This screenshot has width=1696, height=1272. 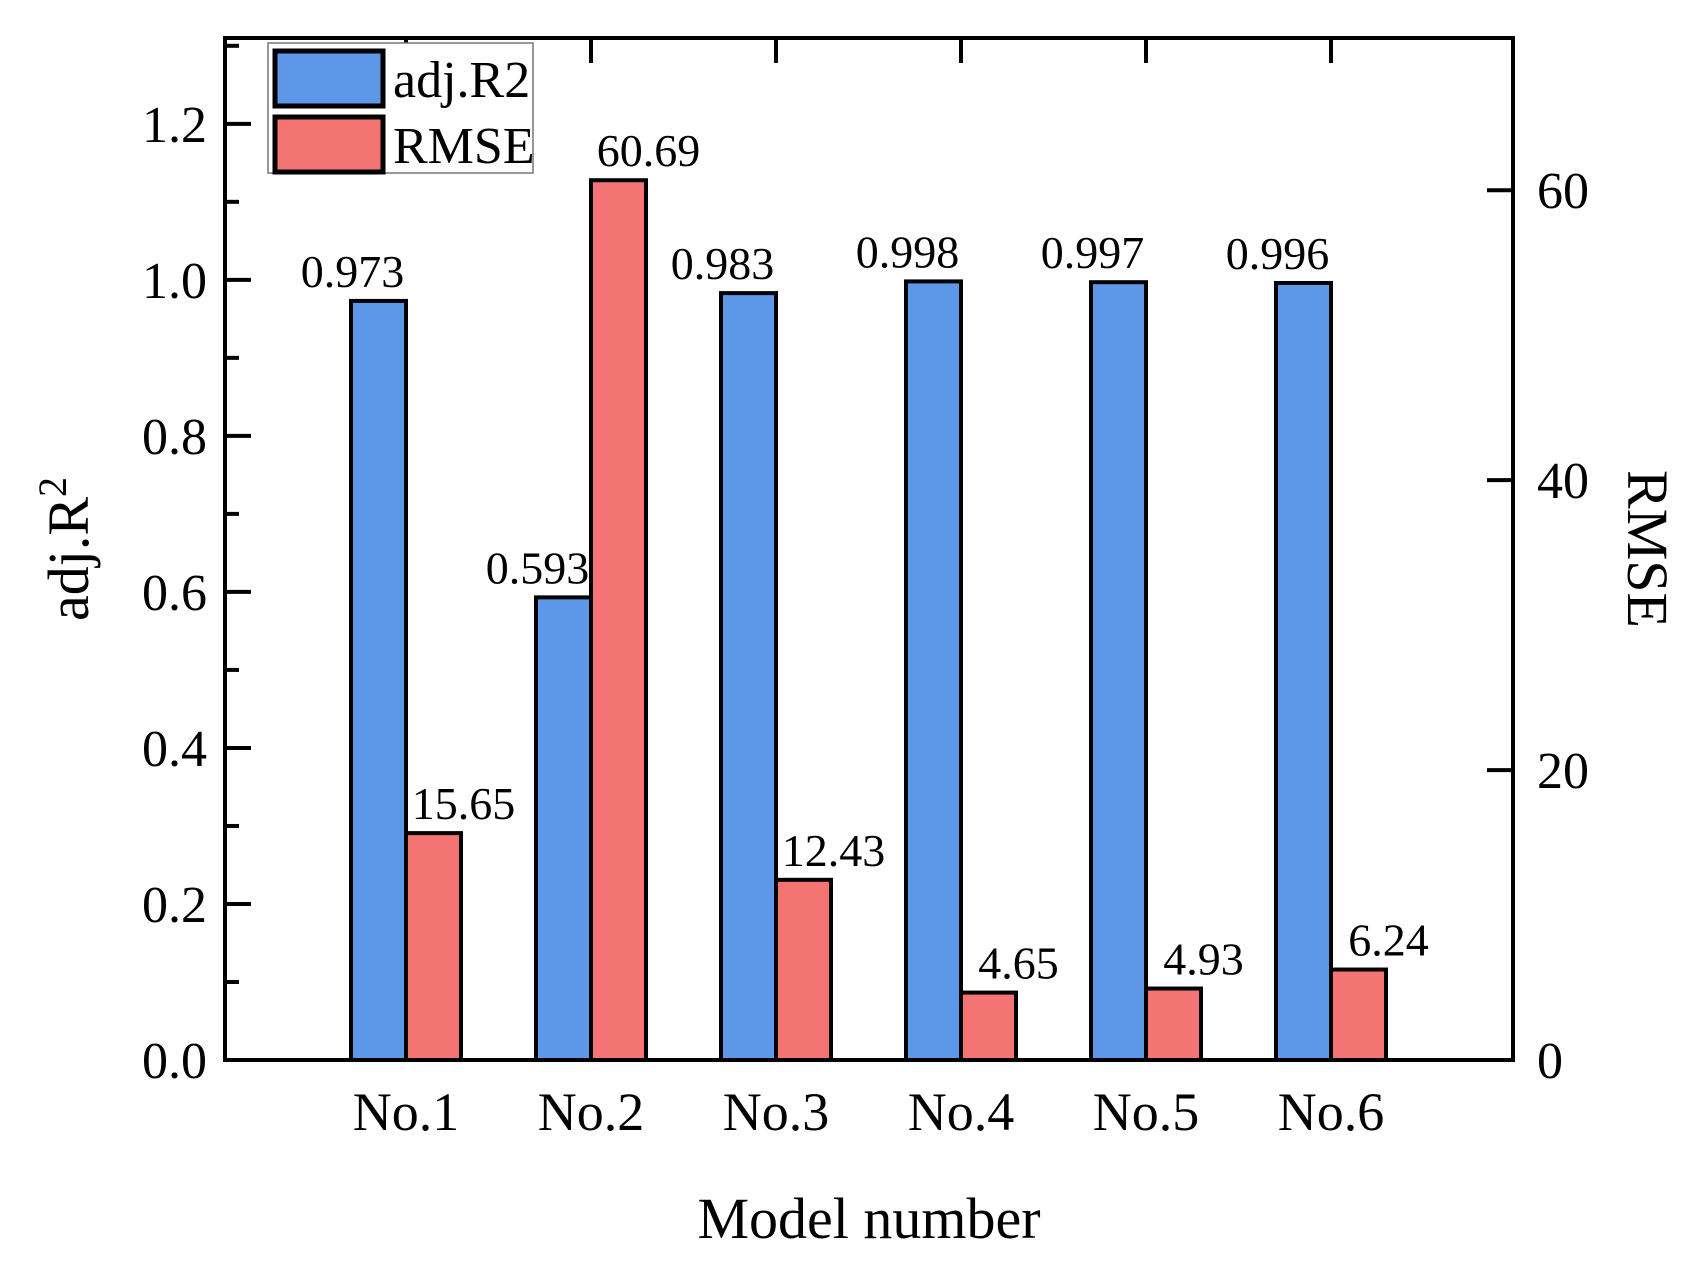 I want to click on legend-swatch-adjr2, so click(x=329, y=78).